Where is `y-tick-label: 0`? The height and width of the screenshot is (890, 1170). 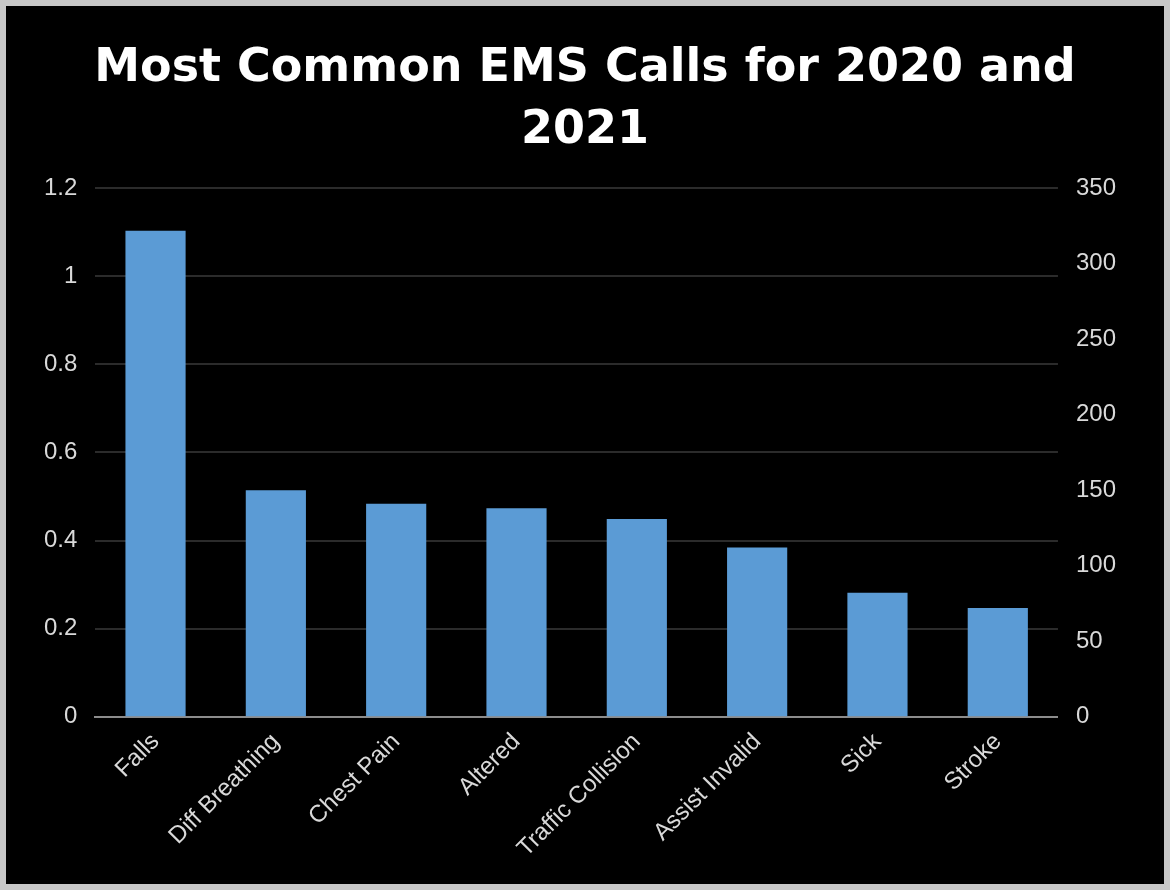
y-tick-label: 0 is located at coordinates (71, 715).